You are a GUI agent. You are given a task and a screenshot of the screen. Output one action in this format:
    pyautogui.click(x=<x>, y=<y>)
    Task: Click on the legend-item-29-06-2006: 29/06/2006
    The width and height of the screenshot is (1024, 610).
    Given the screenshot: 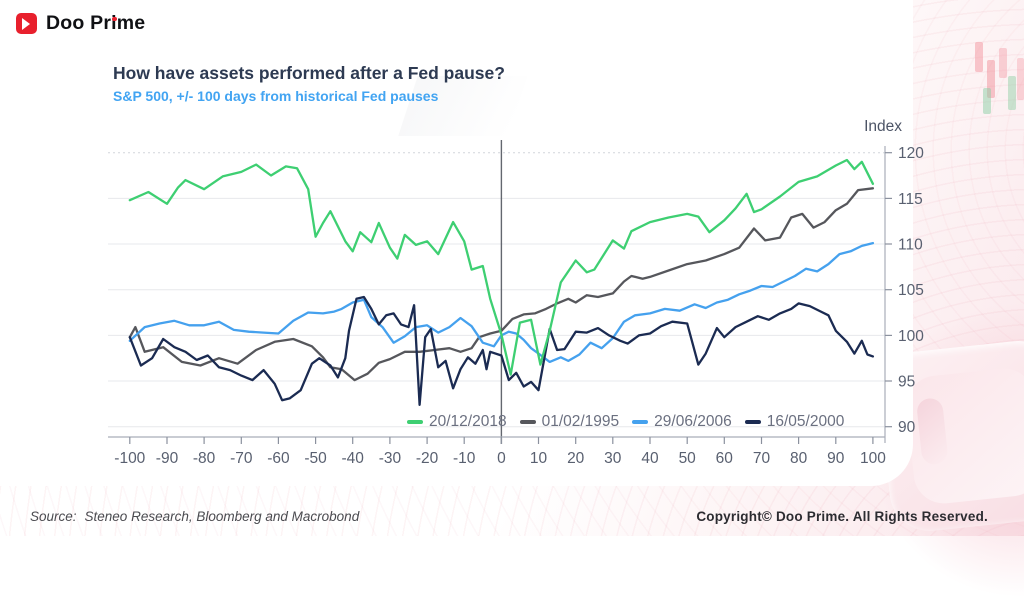 What is the action you would take?
    pyautogui.click(x=682, y=422)
    